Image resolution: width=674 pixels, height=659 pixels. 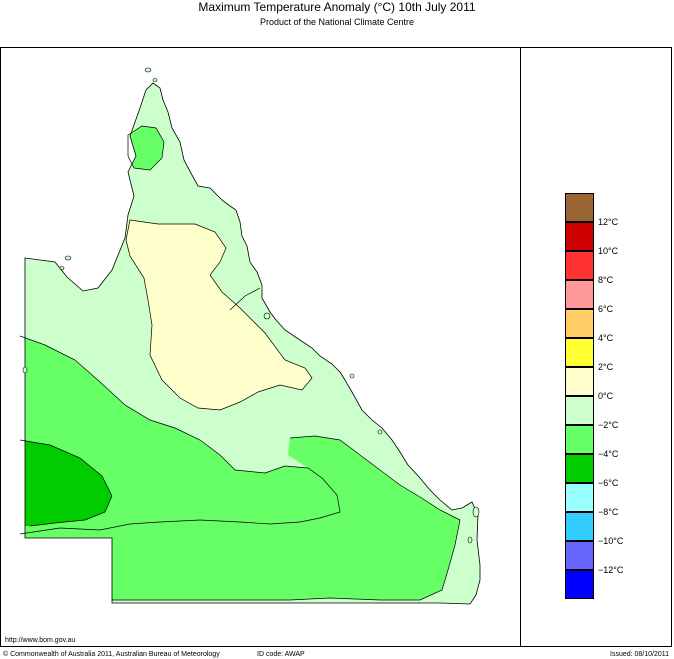 What do you see at coordinates (68, 483) in the screenshot?
I see `region-minus-six-to-minus-four` at bounding box center [68, 483].